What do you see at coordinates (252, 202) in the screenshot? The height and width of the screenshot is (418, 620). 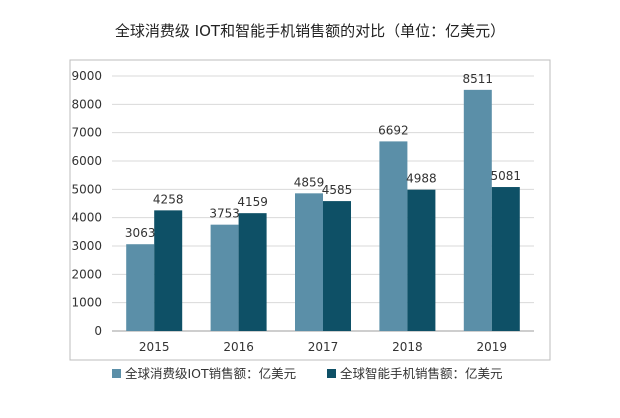 I see `data-label: 4159` at bounding box center [252, 202].